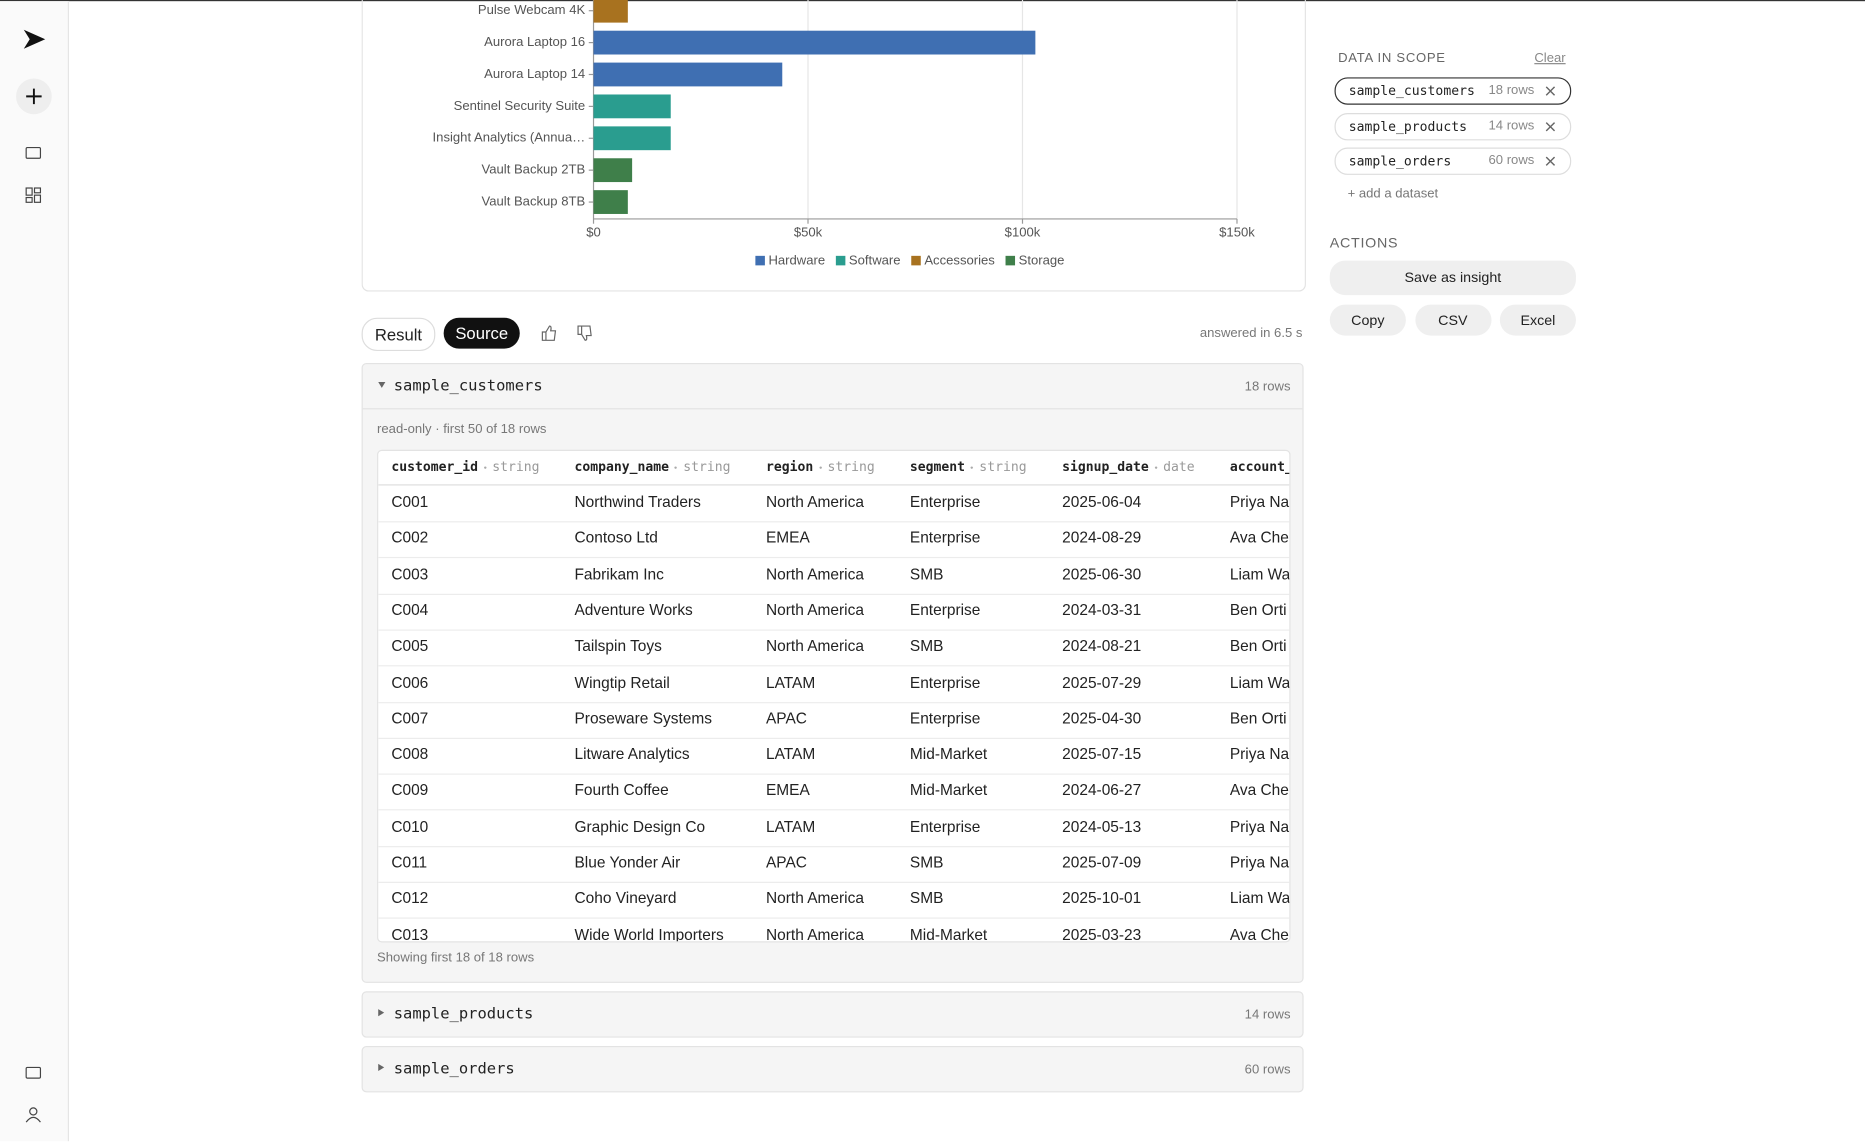 The width and height of the screenshot is (1865, 1147). I want to click on table-cell: 2025-06-30, so click(1102, 573).